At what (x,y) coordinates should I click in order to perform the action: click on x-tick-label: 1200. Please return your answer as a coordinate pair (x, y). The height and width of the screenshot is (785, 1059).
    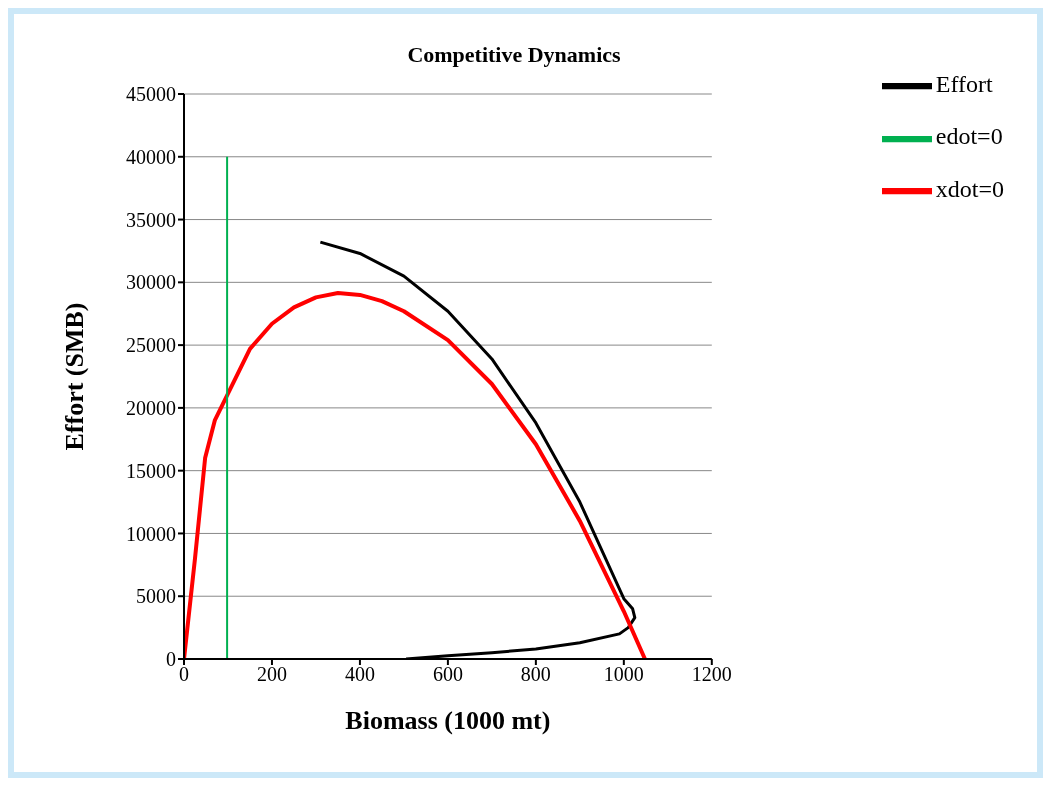
    Looking at the image, I should click on (711, 674).